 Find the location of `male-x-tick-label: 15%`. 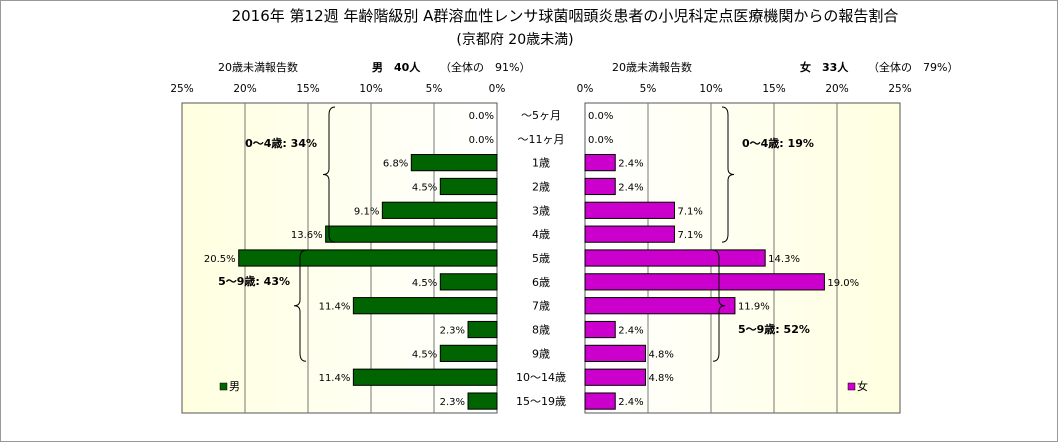

male-x-tick-label: 15% is located at coordinates (307, 89).